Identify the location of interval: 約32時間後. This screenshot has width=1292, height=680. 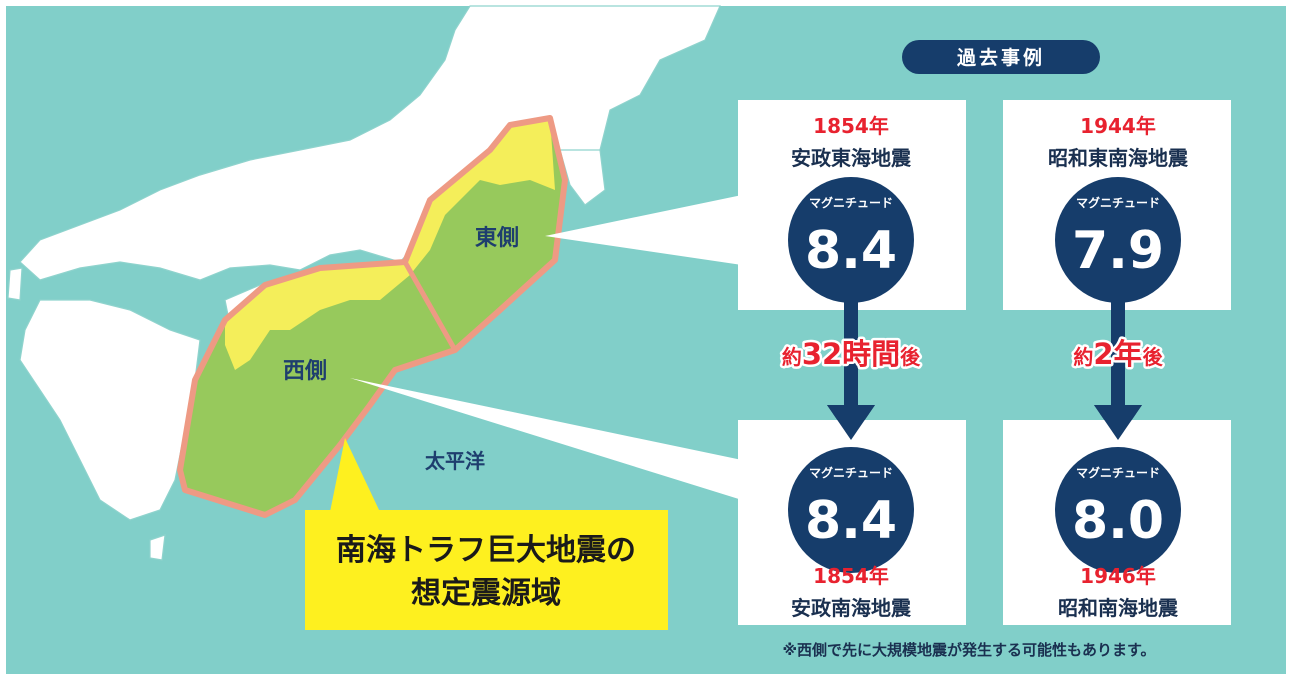
(851, 354).